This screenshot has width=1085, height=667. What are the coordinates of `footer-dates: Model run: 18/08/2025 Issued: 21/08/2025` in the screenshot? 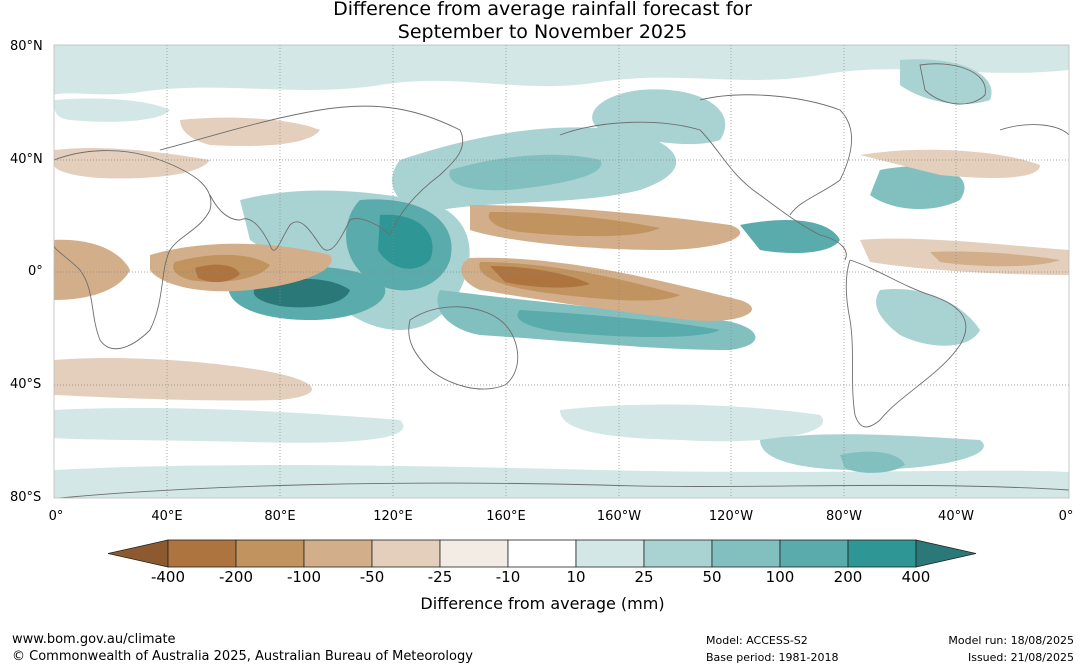 It's located at (1011, 649).